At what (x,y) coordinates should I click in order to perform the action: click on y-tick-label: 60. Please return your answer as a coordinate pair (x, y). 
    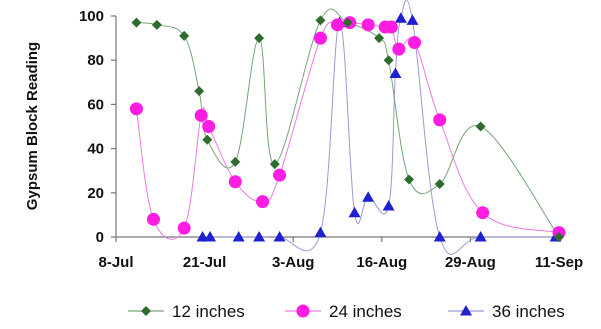
    Looking at the image, I should click on (95, 104).